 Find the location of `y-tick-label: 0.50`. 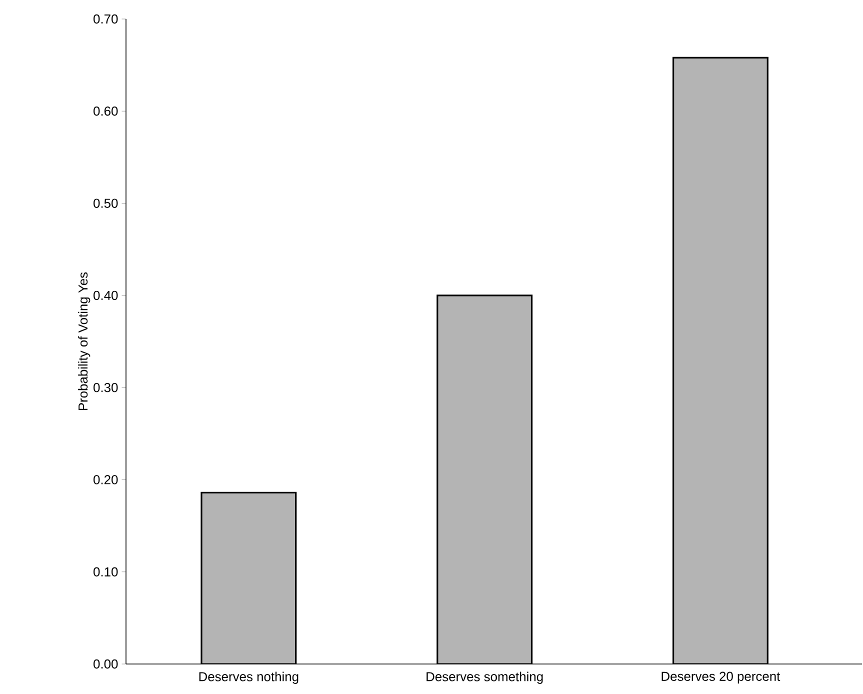

y-tick-label: 0.50 is located at coordinates (106, 203).